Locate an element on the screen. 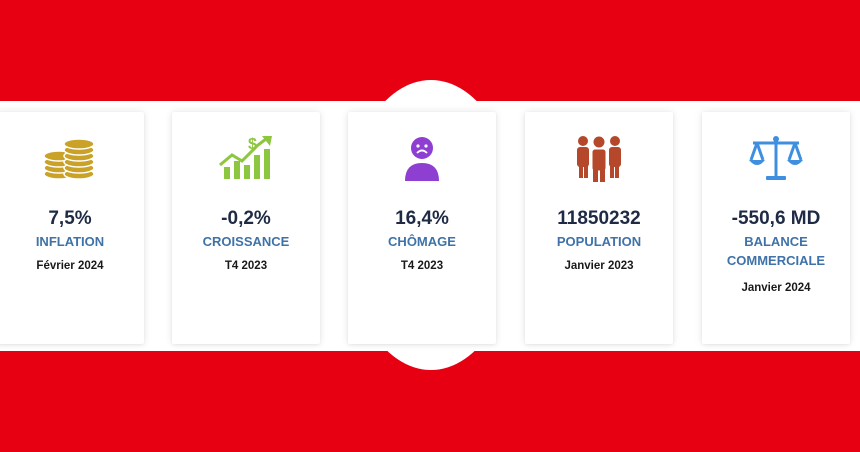 The width and height of the screenshot is (860, 452). stat-label: INFLATION is located at coordinates (70, 241).